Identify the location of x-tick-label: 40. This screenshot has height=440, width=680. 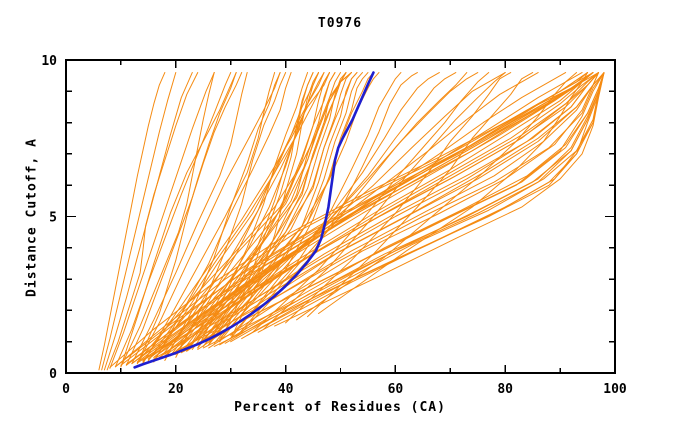
(286, 389).